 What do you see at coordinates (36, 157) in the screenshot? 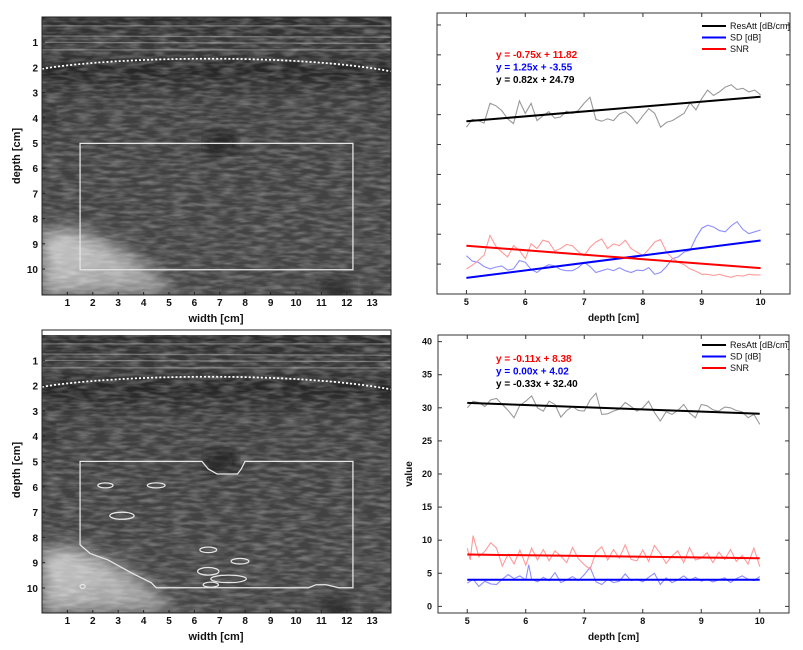
I see `y-ticks-top-image: 1 2 3 4 5 6 7 8 9 10` at bounding box center [36, 157].